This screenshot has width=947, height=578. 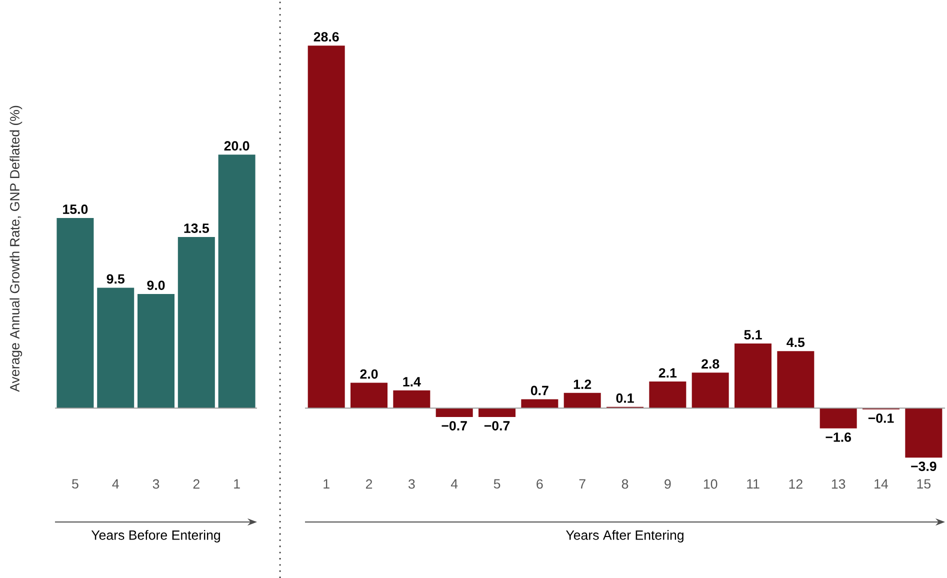 I want to click on data-label: 9.5, so click(x=115, y=279).